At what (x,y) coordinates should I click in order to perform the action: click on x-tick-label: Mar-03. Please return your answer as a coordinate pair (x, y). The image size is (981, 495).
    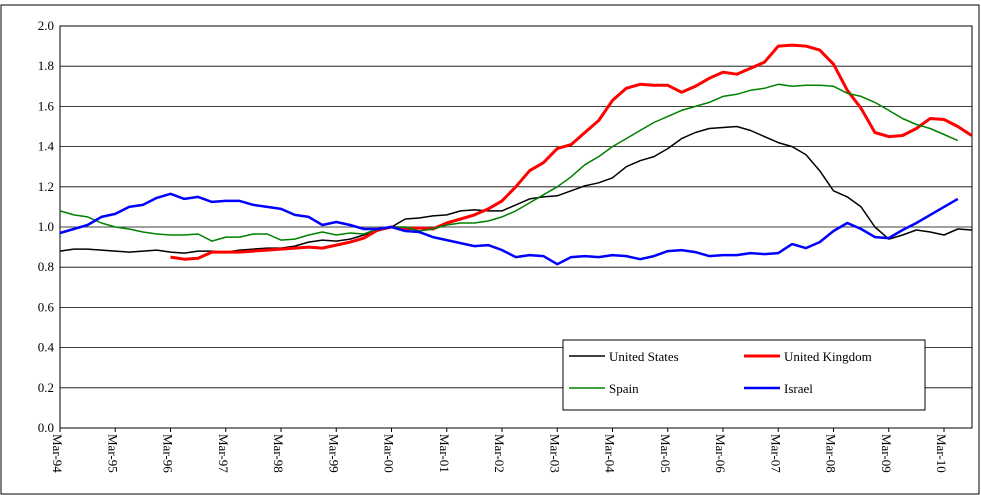
    Looking at the image, I should click on (554, 453).